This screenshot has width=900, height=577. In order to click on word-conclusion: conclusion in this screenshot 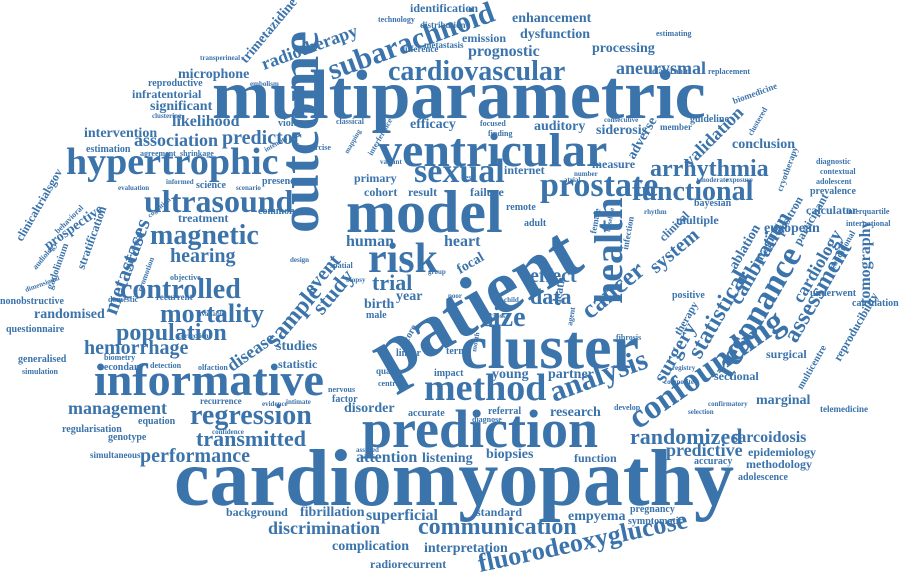, I will do `click(763, 144)`.